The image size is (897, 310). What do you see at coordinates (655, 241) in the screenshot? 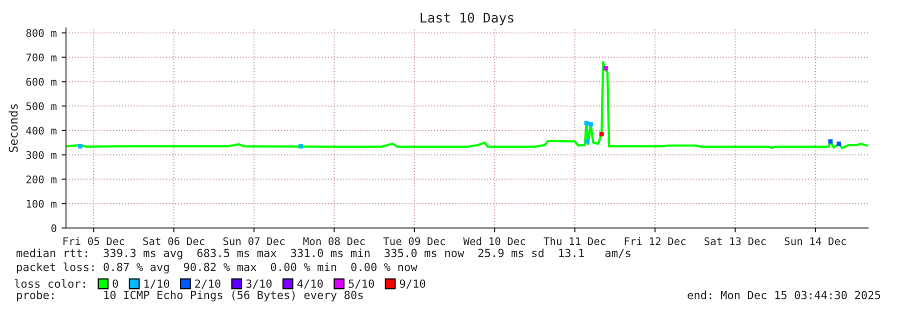
I see `x-tick-label: Fri 12 Dec` at bounding box center [655, 241].